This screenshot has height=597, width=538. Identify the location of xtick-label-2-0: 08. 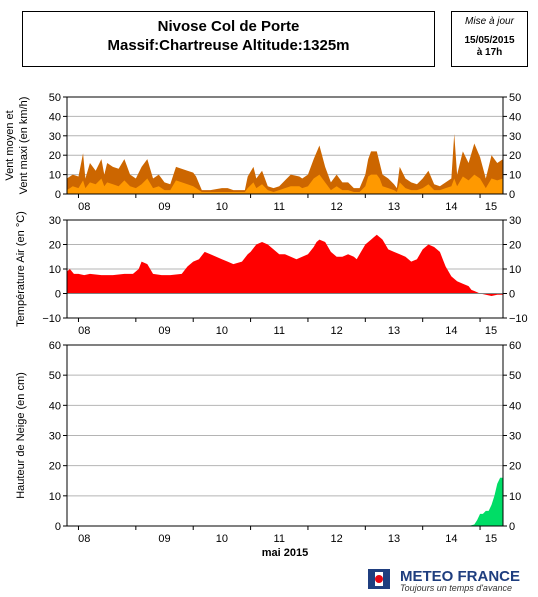
(84, 539).